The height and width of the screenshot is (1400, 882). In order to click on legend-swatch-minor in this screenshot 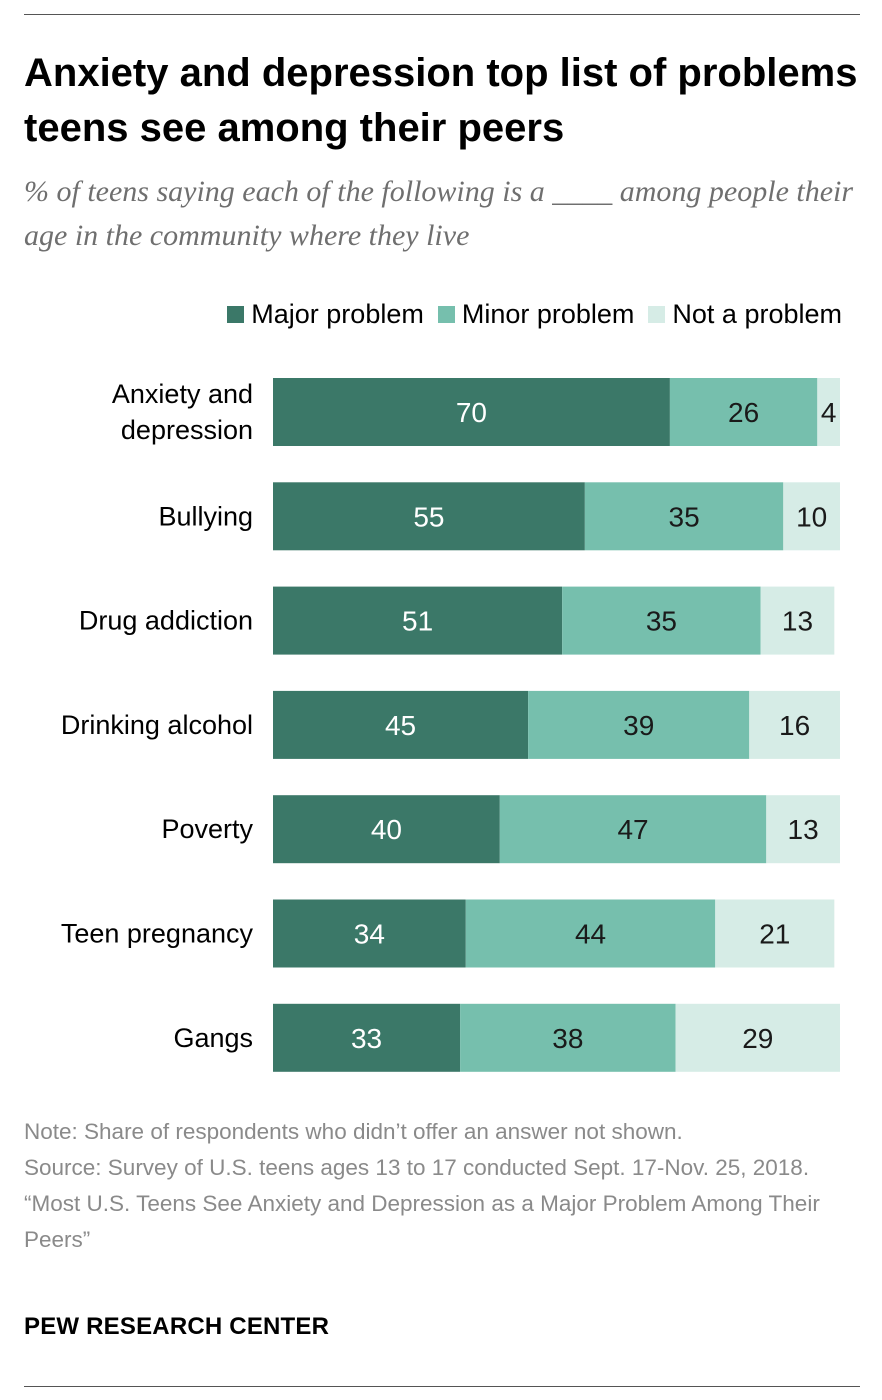, I will do `click(446, 314)`.